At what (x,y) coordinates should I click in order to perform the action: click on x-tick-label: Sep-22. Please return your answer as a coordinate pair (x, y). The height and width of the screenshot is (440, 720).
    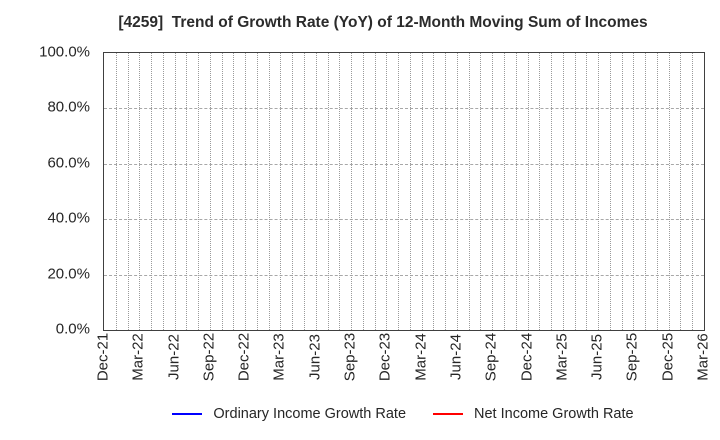
    Looking at the image, I should click on (209, 357).